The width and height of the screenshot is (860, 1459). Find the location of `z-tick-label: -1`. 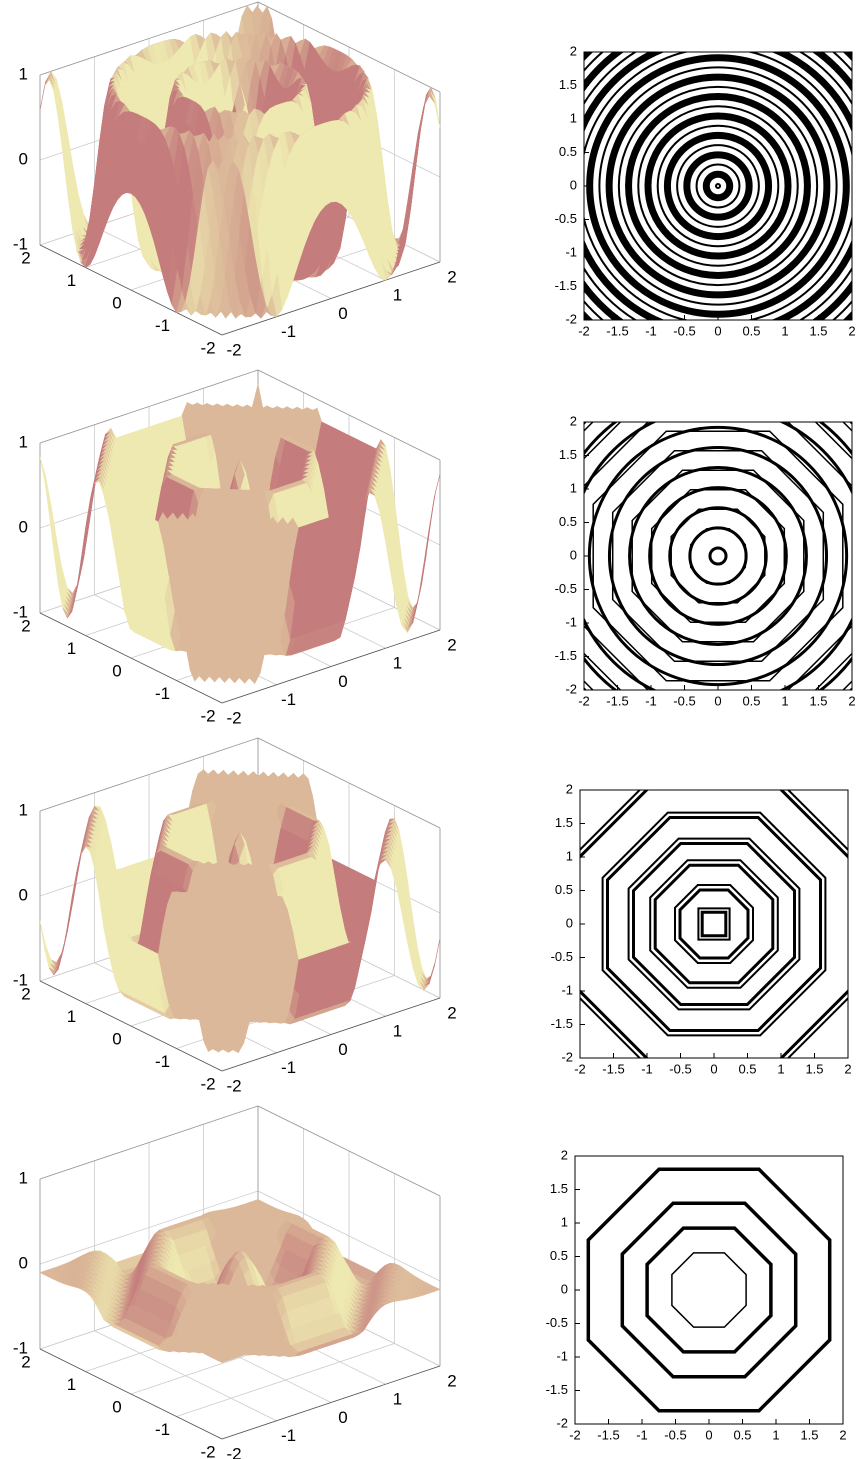

z-tick-label: -1 is located at coordinates (20, 243).